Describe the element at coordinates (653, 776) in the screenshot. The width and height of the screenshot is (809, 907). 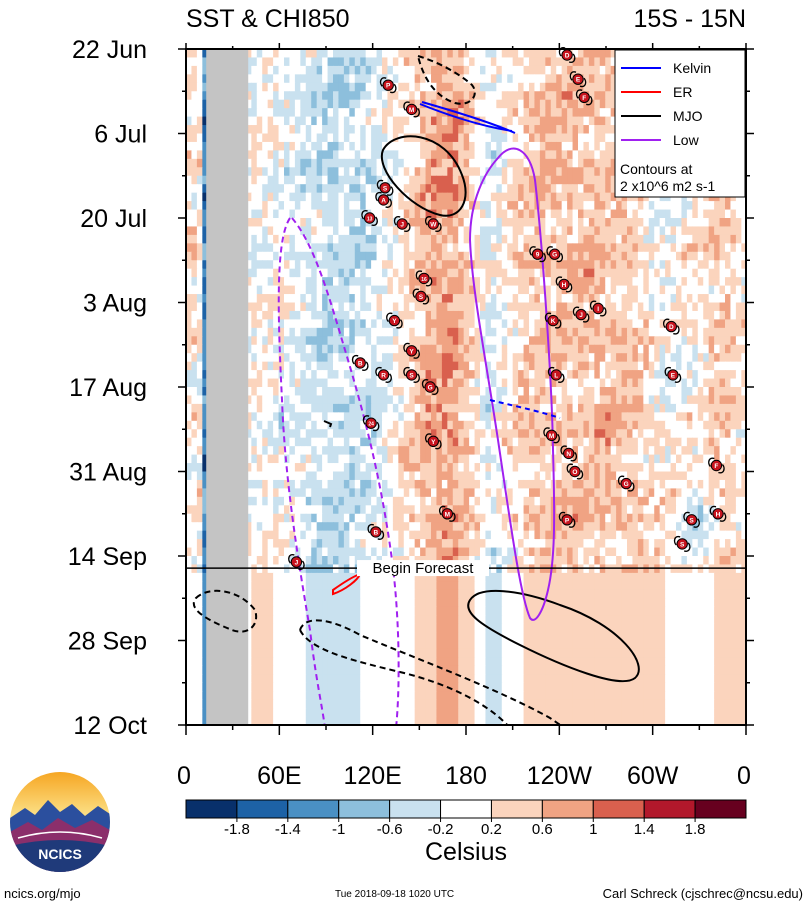
I see `x-tick-label: 60W` at that location.